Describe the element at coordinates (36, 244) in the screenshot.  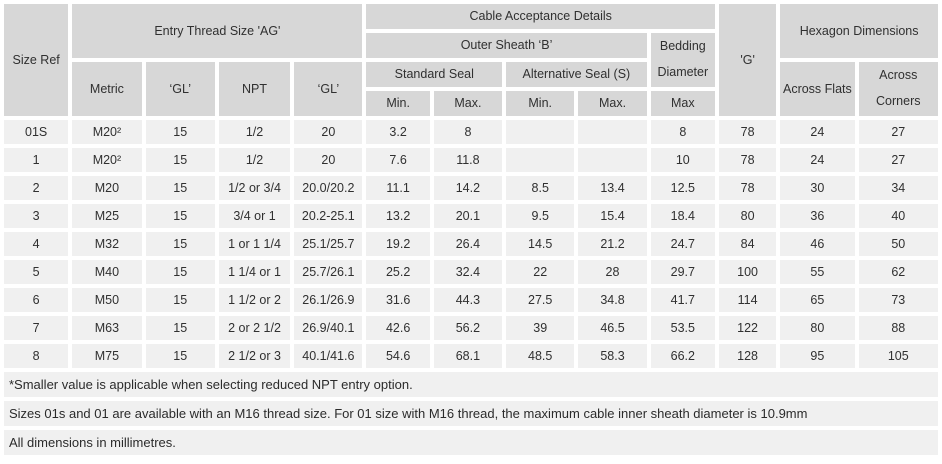
I see `cell-size-ref: 4` at that location.